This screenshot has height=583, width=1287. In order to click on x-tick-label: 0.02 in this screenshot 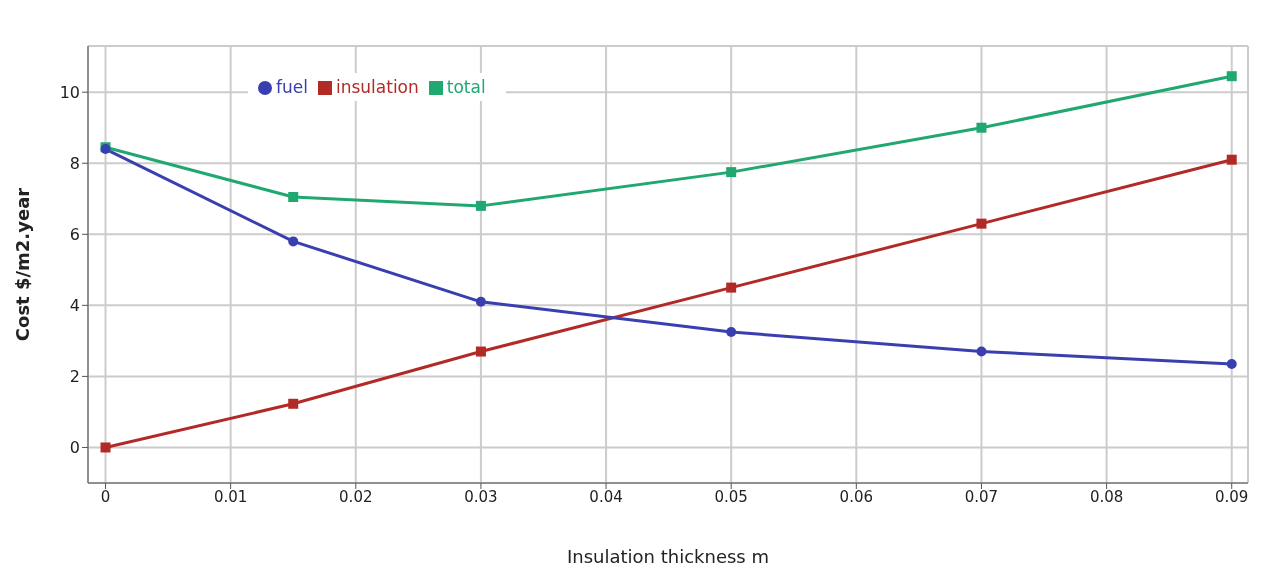, I will do `click(356, 496)`.